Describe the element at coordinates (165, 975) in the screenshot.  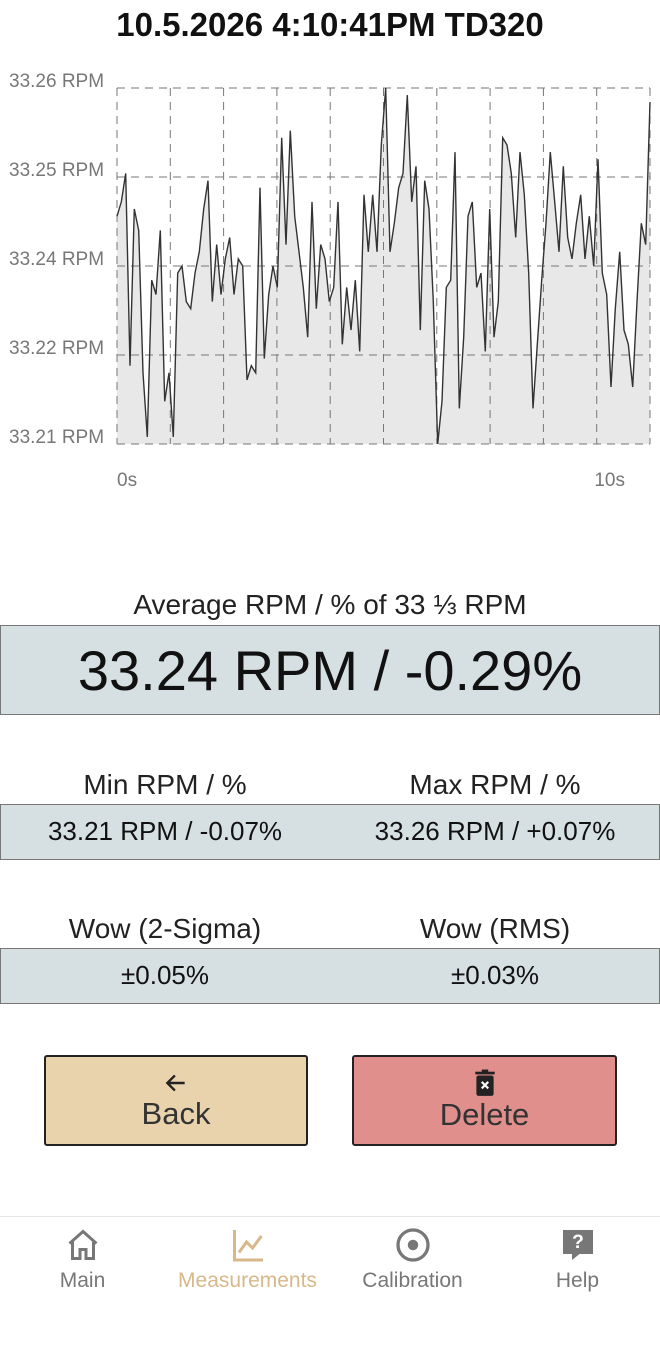
I see `wow-2sigma-value: ±0.05%` at that location.